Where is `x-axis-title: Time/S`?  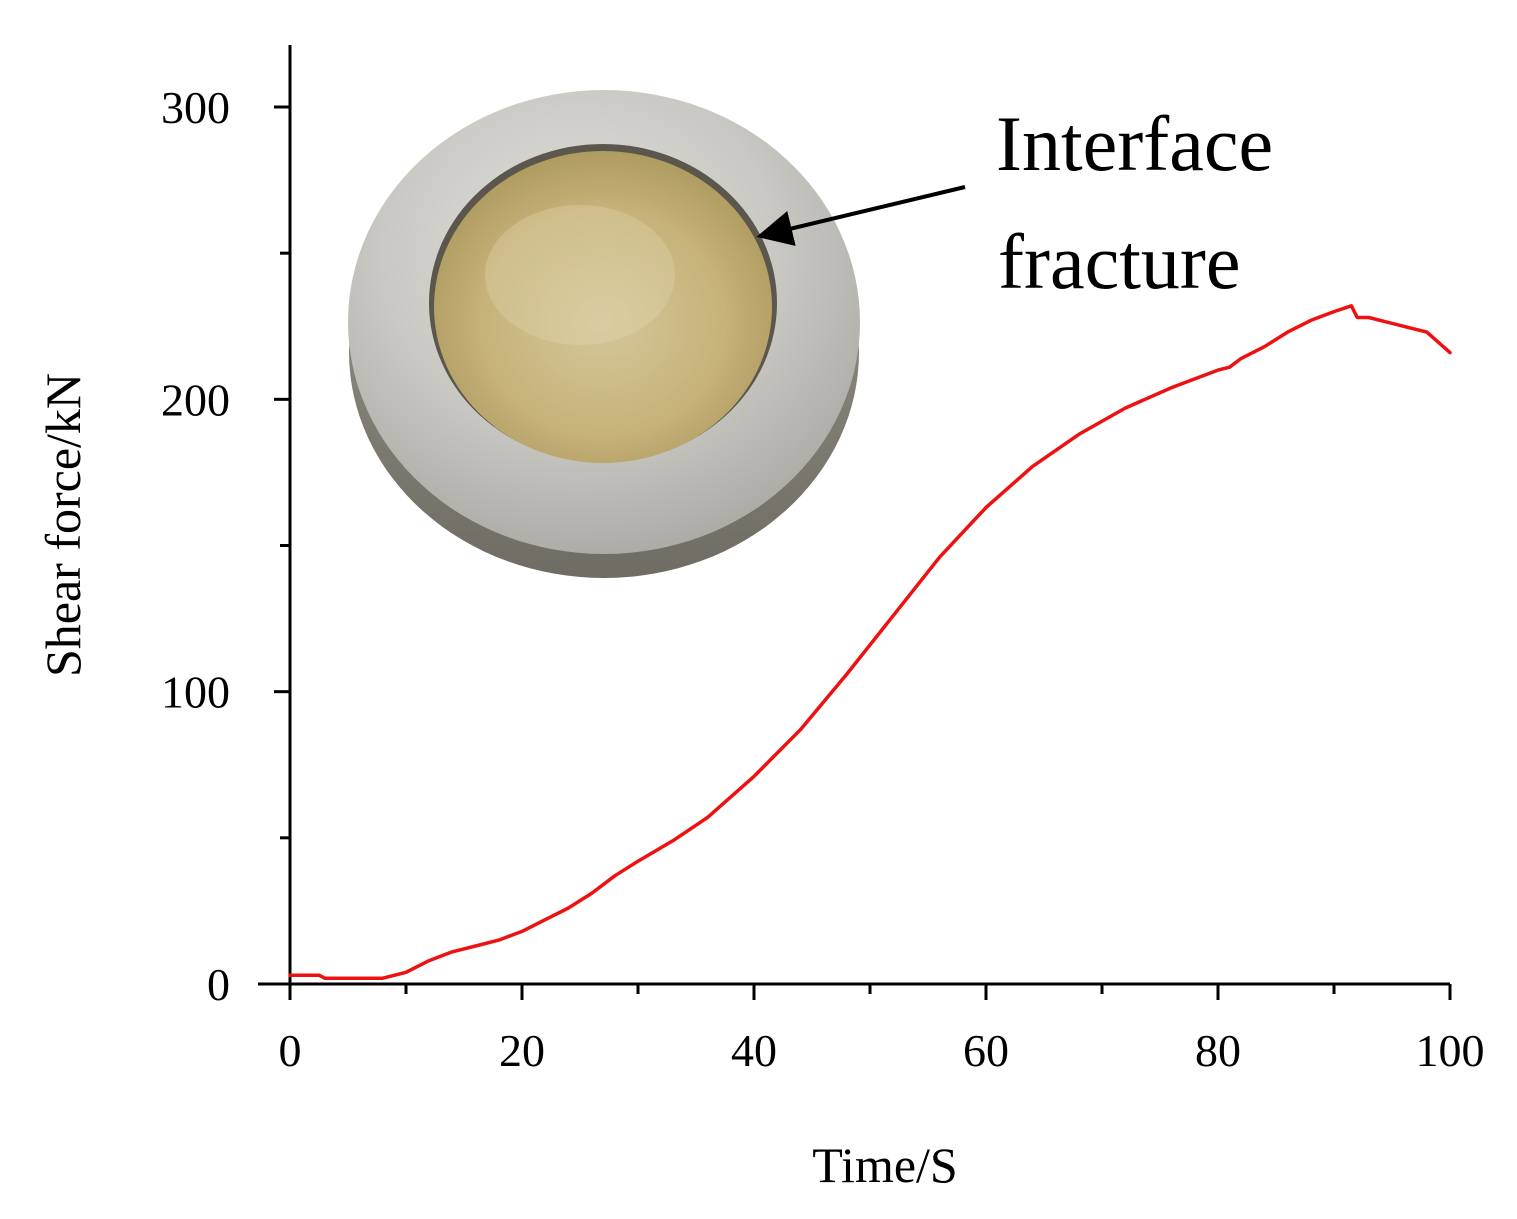
x-axis-title: Time/S is located at coordinates (884, 1165).